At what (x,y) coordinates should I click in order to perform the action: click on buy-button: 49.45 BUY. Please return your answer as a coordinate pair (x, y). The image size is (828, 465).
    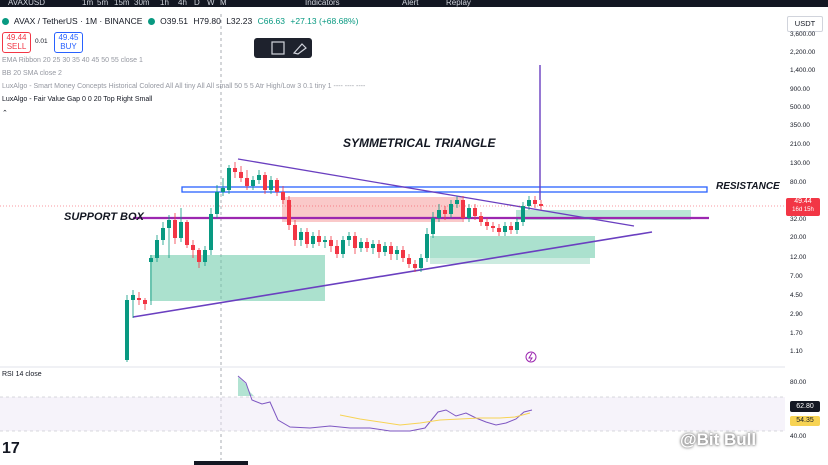
    Looking at the image, I should click on (68, 42).